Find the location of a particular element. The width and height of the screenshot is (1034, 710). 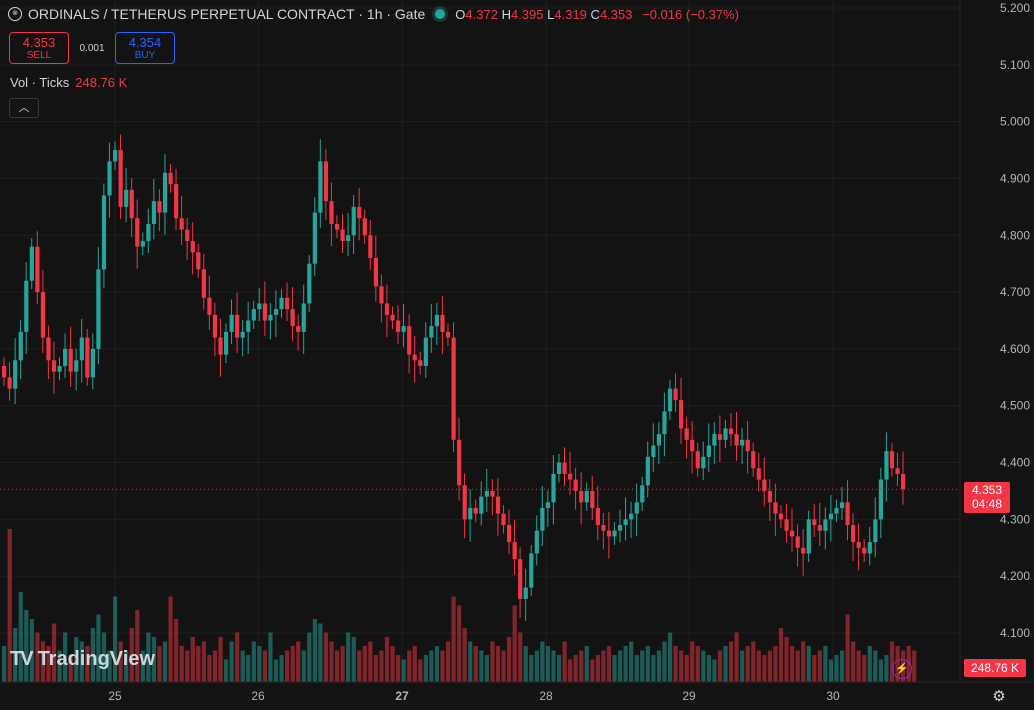

y-tick-label: 4.700 is located at coordinates (1015, 292).